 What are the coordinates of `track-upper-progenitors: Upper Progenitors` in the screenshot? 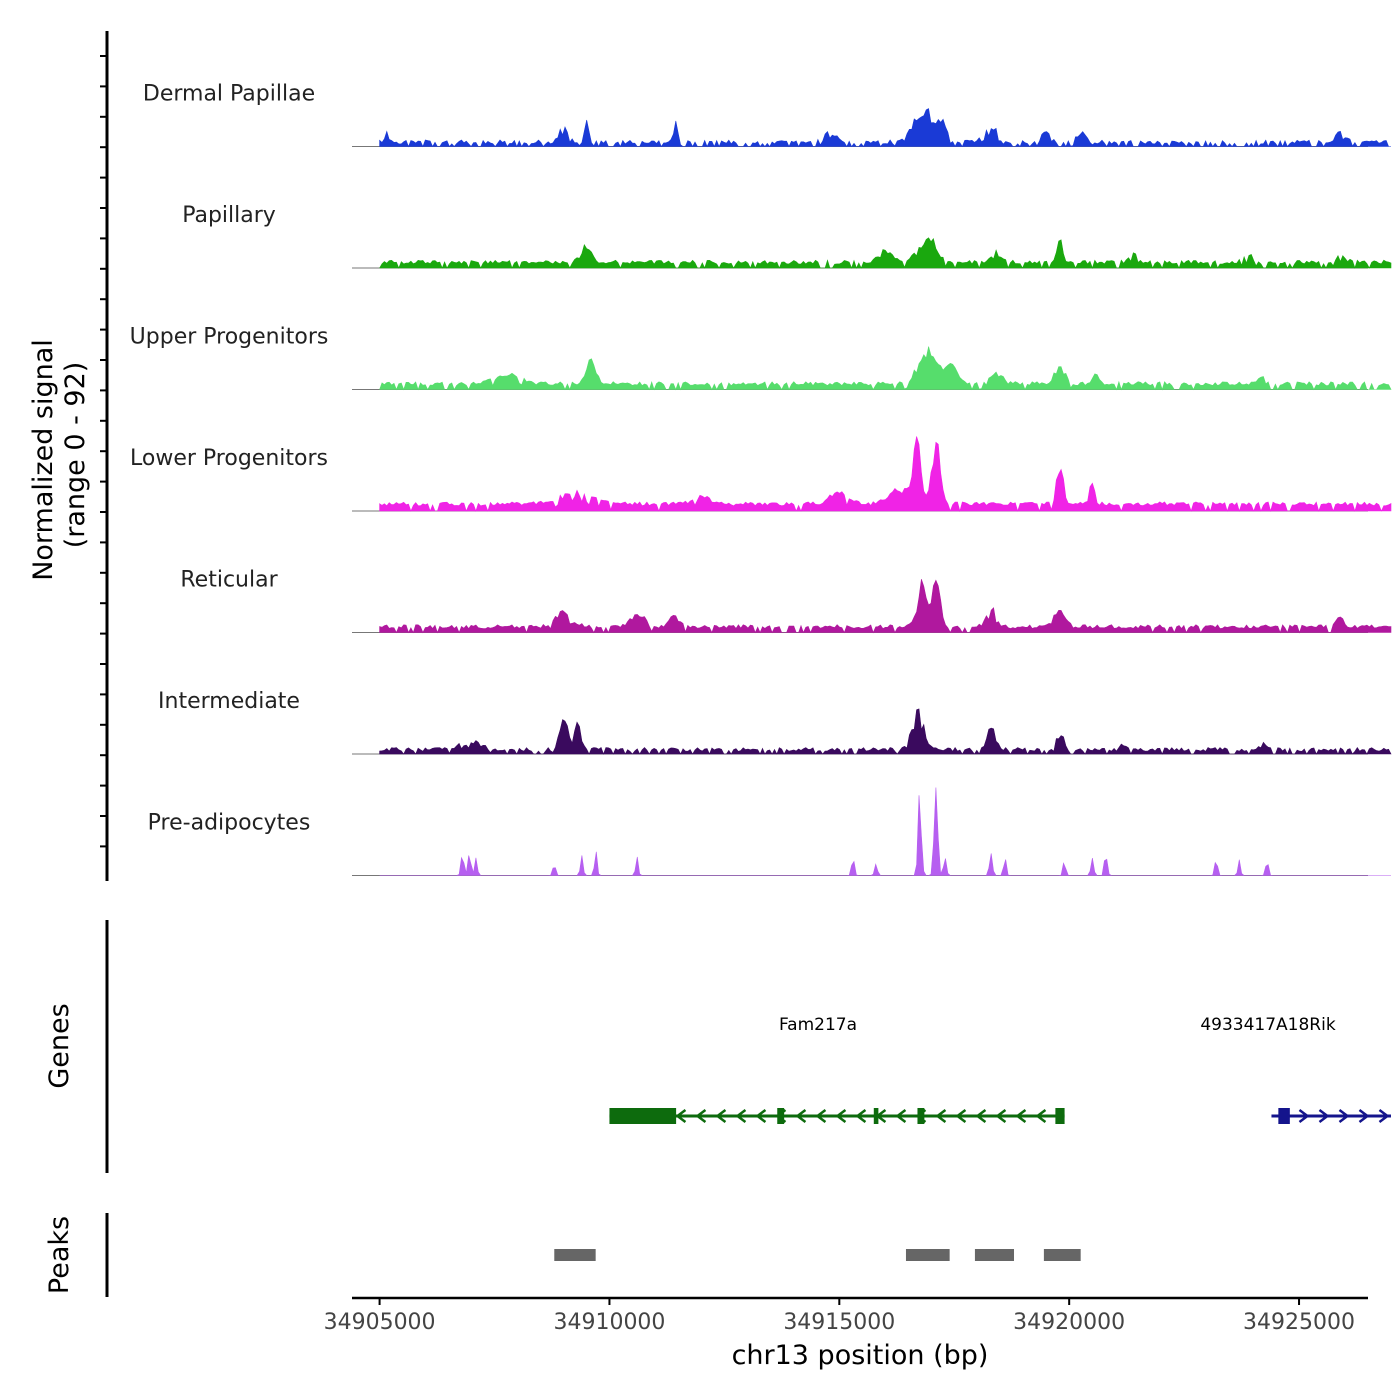 It's located at (761, 358).